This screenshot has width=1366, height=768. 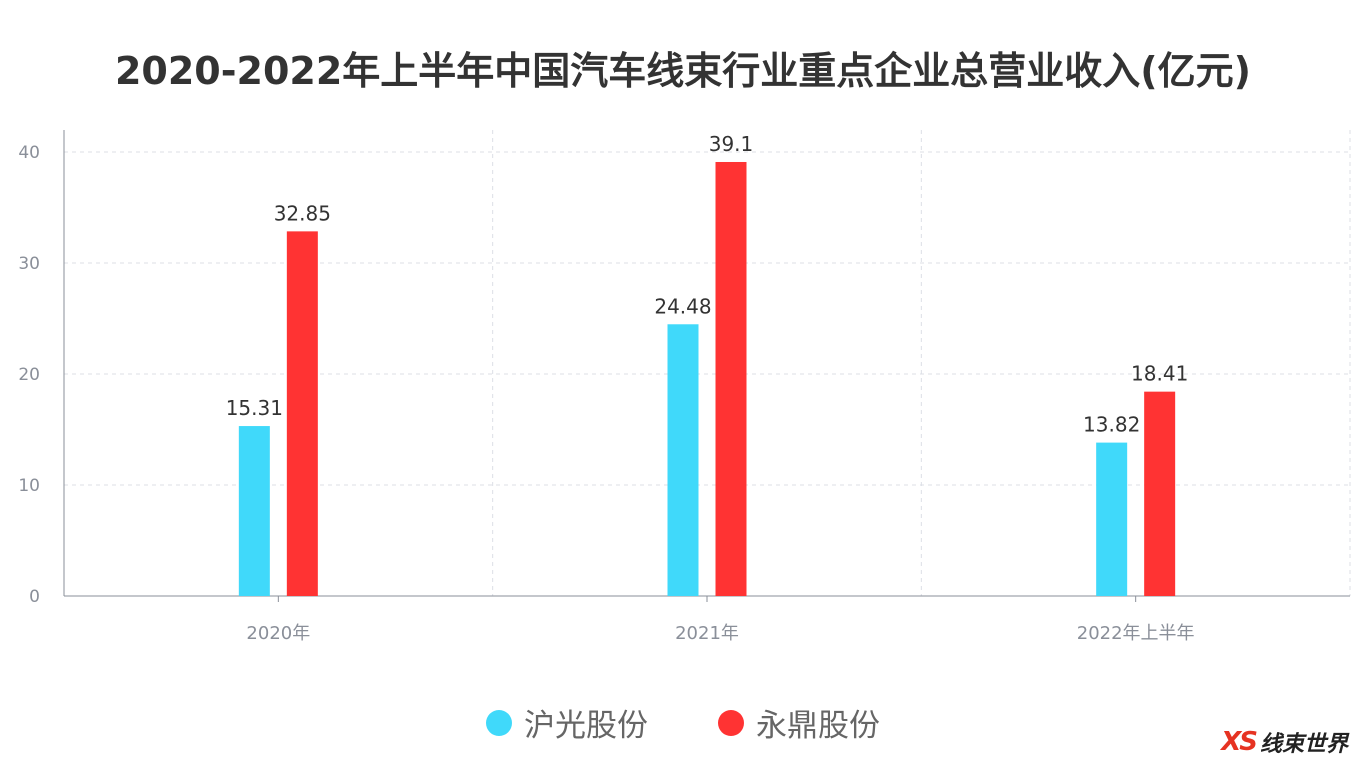 I want to click on y-tick-label: 20, so click(x=29, y=375).